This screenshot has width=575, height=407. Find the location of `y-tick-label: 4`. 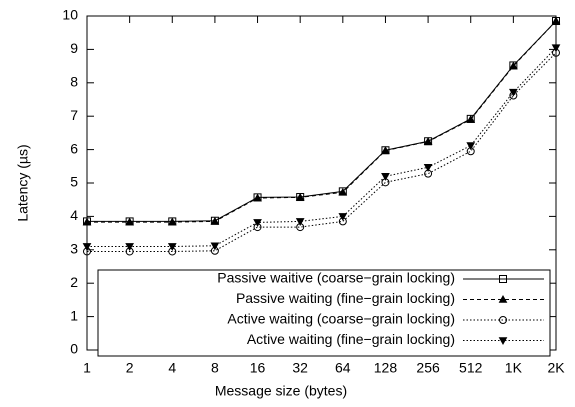

y-tick-label: 4 is located at coordinates (74, 215).